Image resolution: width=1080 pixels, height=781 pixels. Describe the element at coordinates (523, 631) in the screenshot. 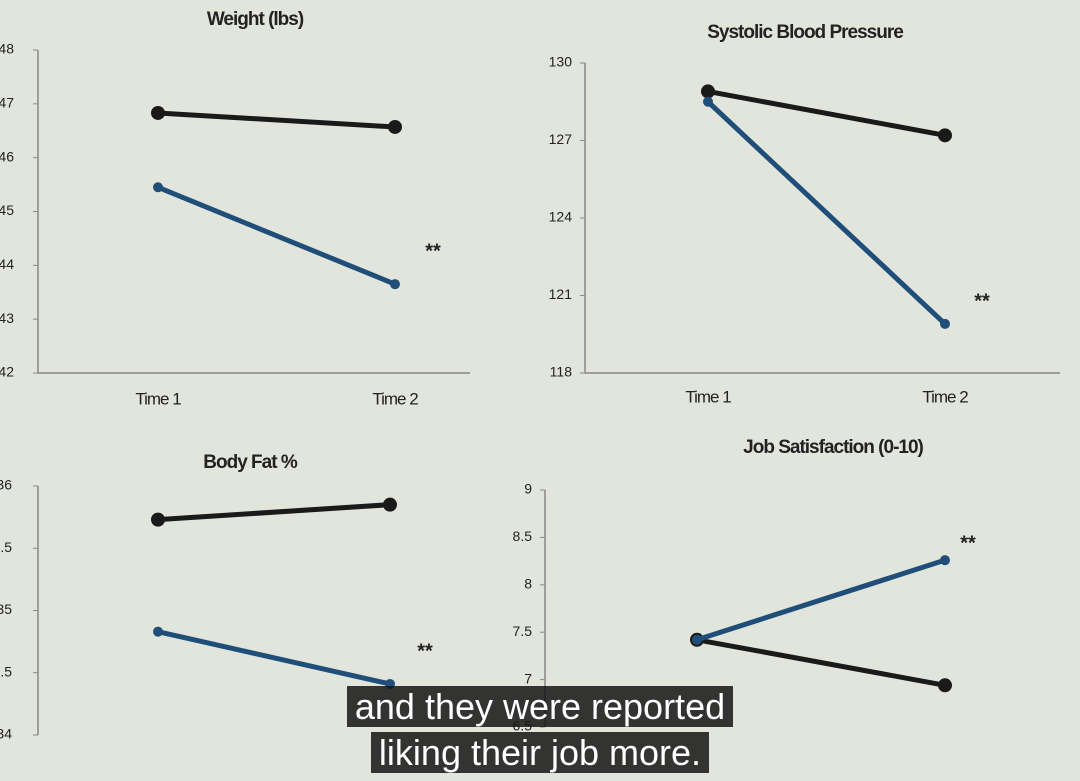

I see `y-tick-label: 7.5` at that location.